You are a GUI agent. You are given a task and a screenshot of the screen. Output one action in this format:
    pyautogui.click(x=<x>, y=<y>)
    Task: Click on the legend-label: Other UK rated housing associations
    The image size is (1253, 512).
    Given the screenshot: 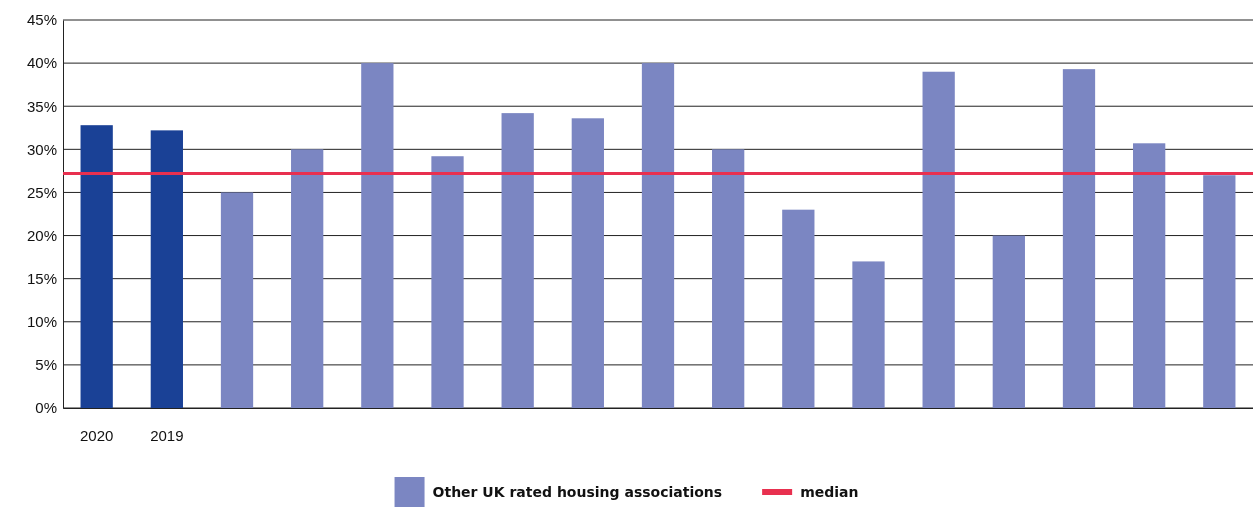 What is the action you would take?
    pyautogui.click(x=577, y=492)
    